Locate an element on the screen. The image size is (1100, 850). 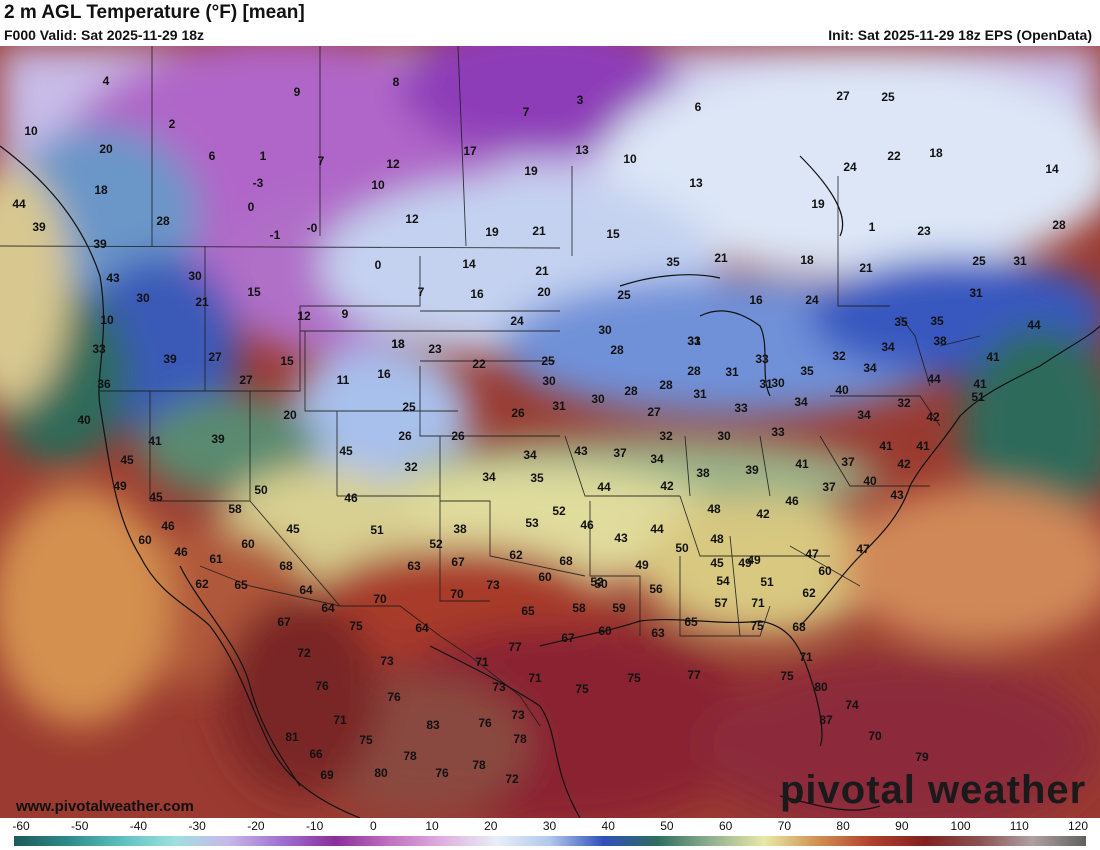
temperature-value: 24 is located at coordinates (517, 321).